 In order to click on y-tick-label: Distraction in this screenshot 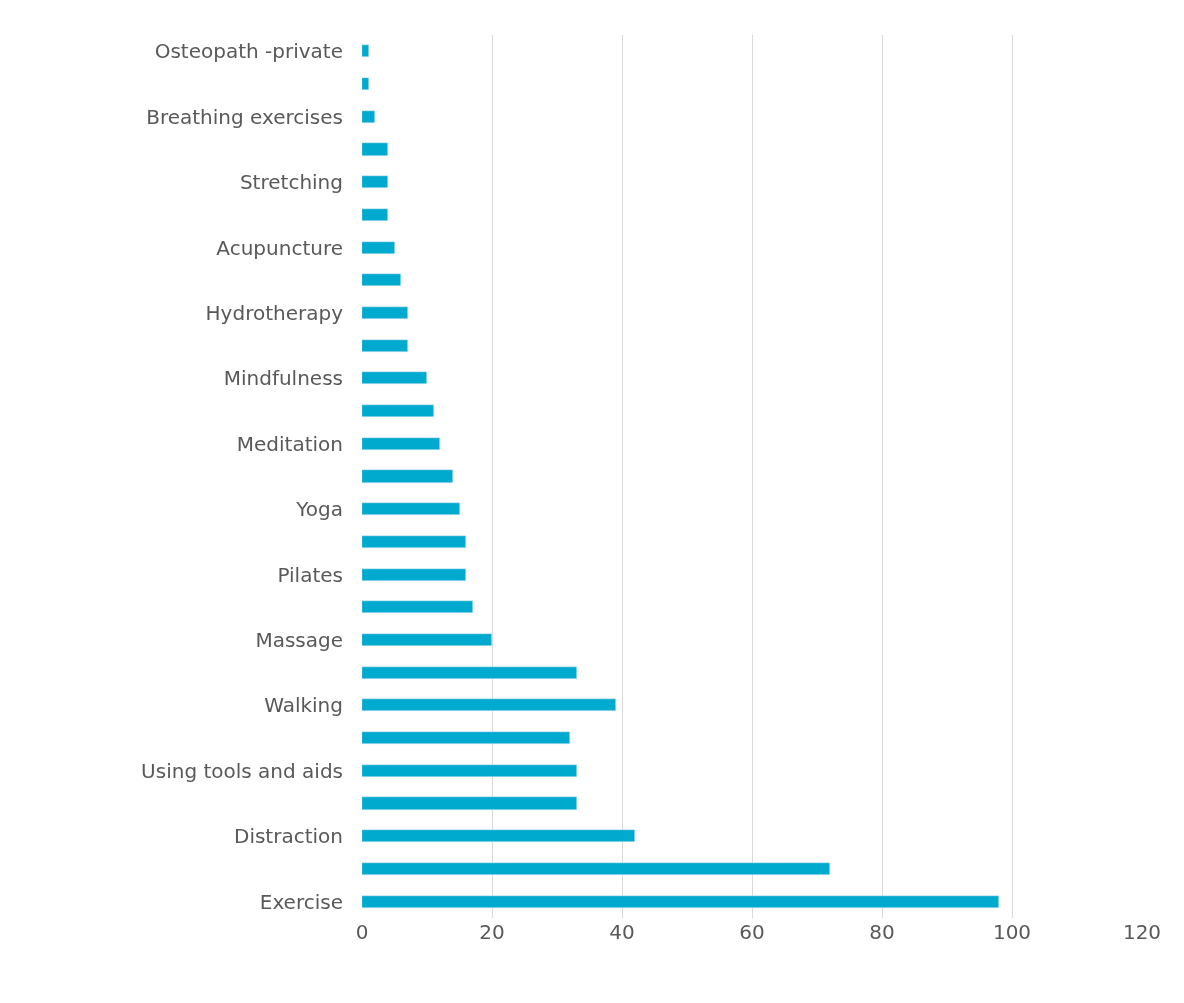, I will do `click(288, 836)`.